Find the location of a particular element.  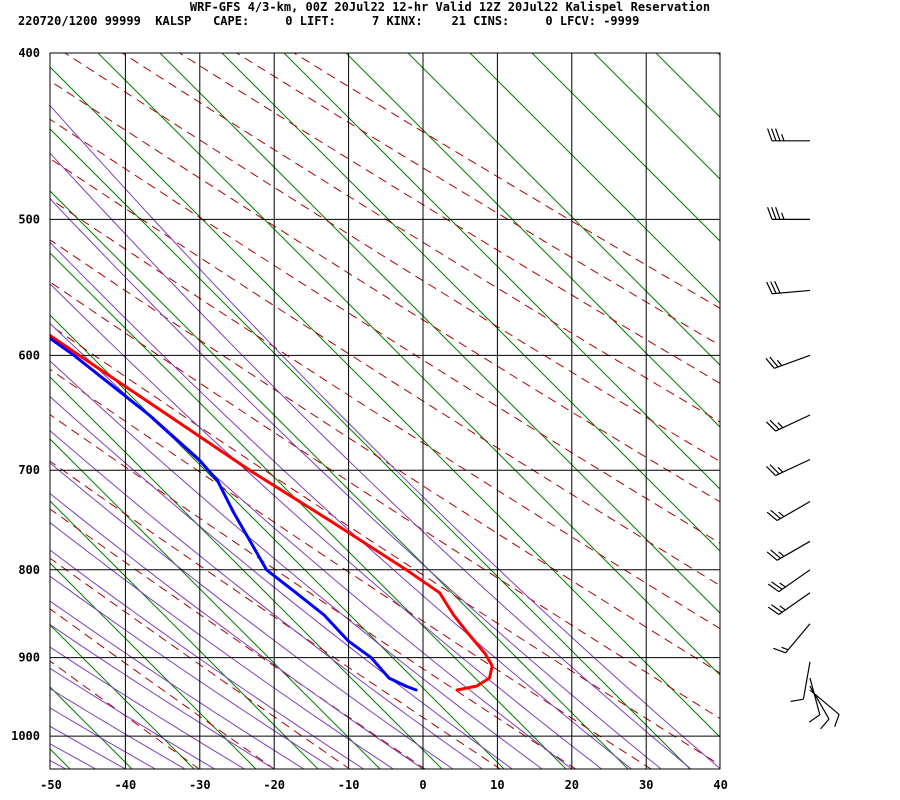

pressure-tick-label: 600 is located at coordinates (29, 355).